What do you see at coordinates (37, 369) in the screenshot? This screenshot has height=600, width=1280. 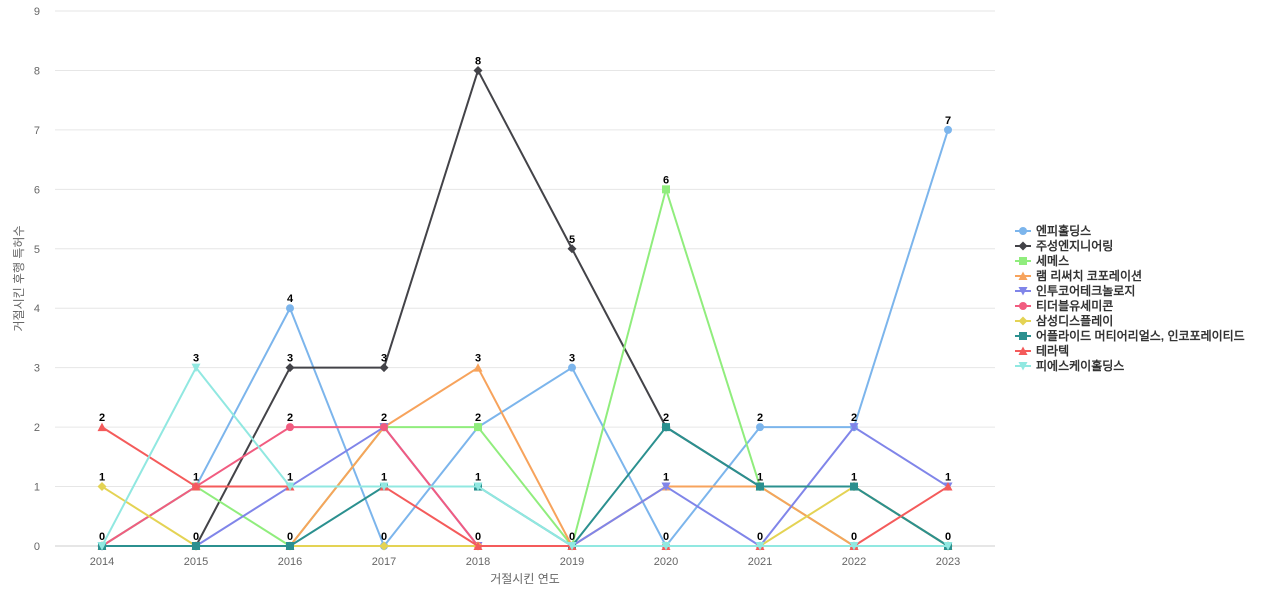 I see `y-tick-label: 3` at bounding box center [37, 369].